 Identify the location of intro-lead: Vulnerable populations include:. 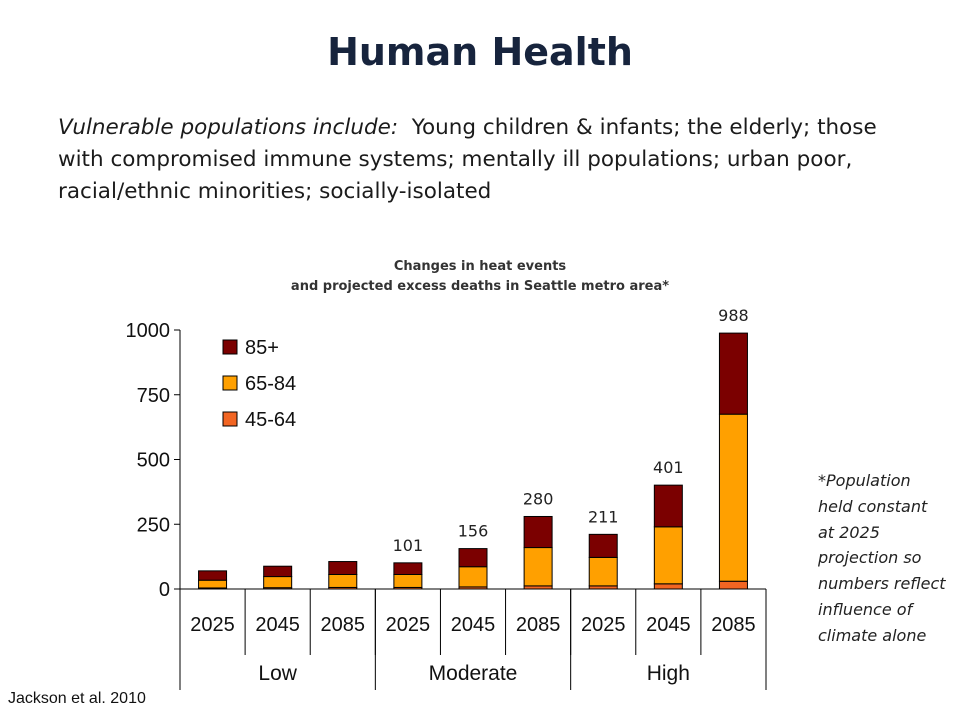
(228, 127).